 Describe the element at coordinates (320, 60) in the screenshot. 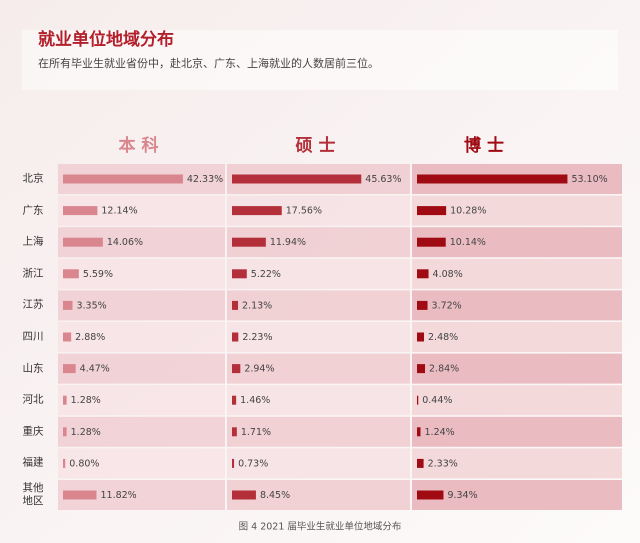

I see `header-panel` at that location.